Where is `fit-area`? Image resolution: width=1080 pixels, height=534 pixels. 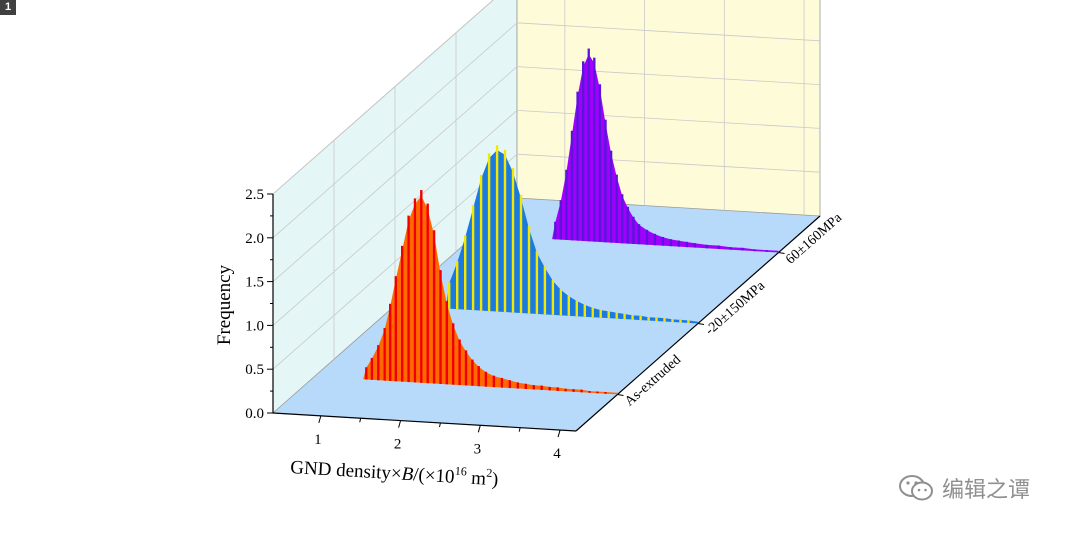
fit-area is located at coordinates (572, 237).